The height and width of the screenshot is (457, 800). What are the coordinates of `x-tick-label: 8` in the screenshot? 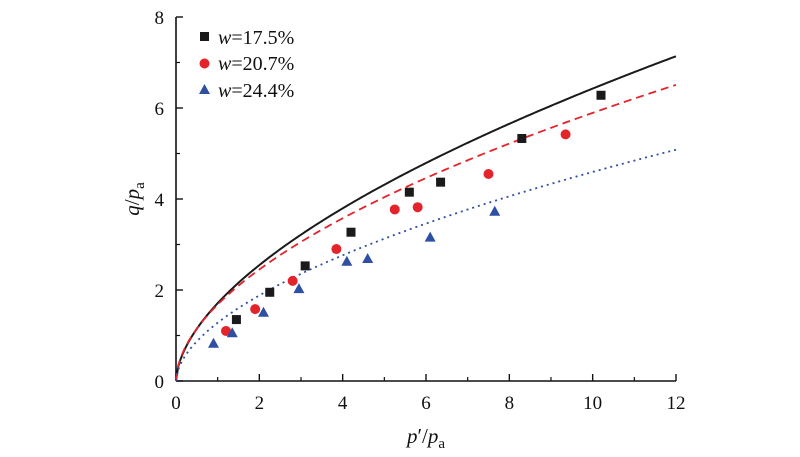 It's located at (510, 403).